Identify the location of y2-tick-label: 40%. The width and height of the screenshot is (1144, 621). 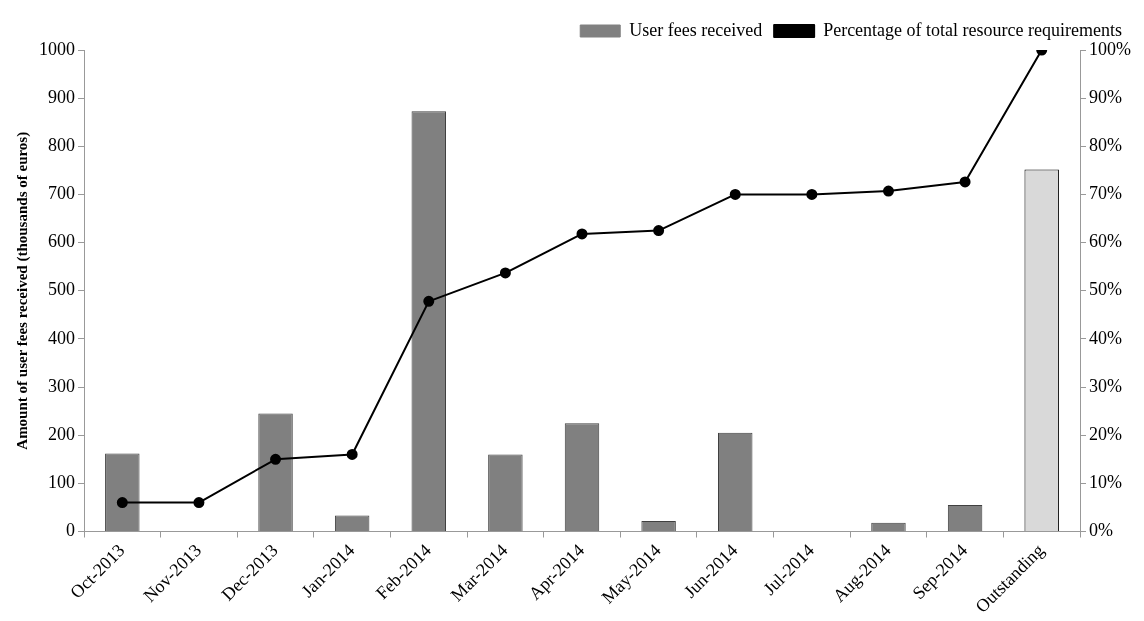
(1106, 337).